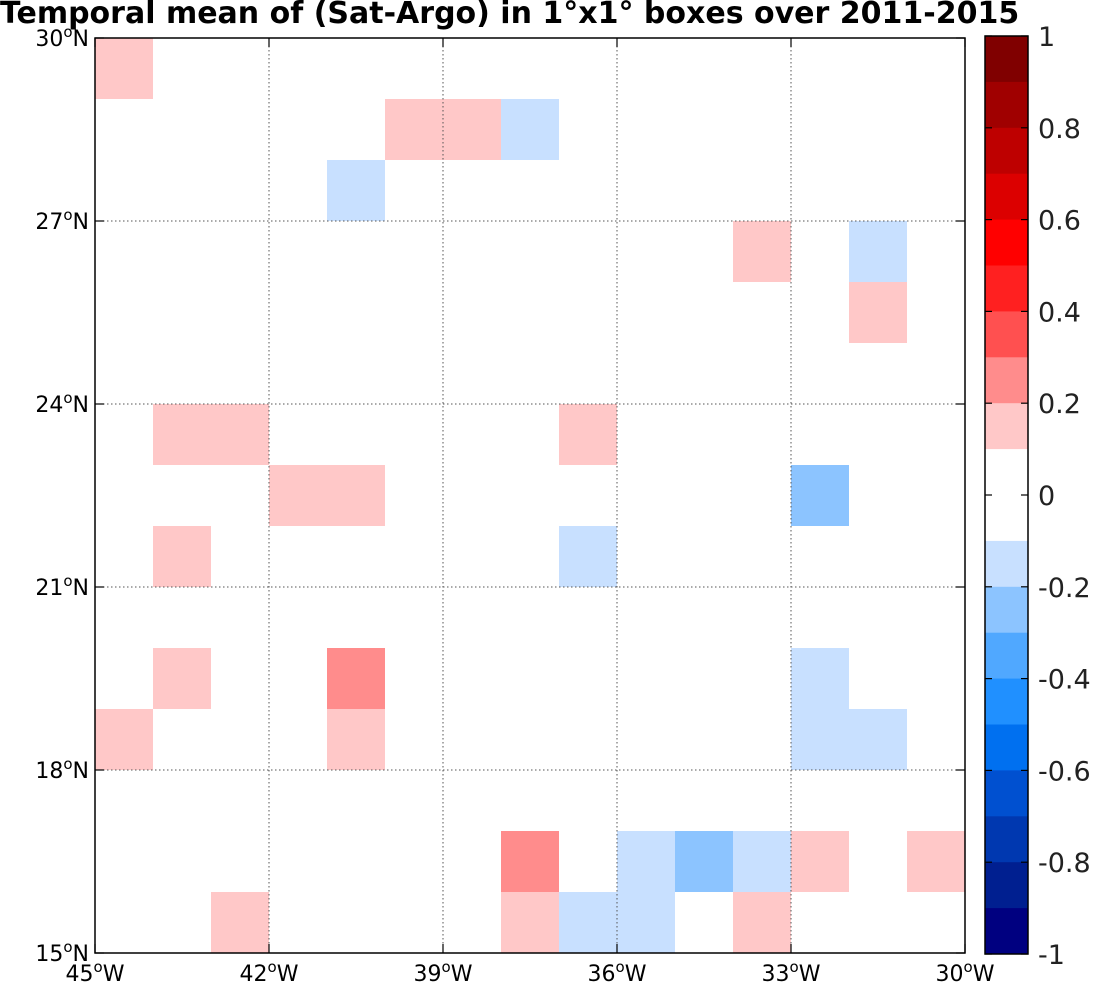  I want to click on colorbar-tick-label: 0.4, so click(1059, 312).